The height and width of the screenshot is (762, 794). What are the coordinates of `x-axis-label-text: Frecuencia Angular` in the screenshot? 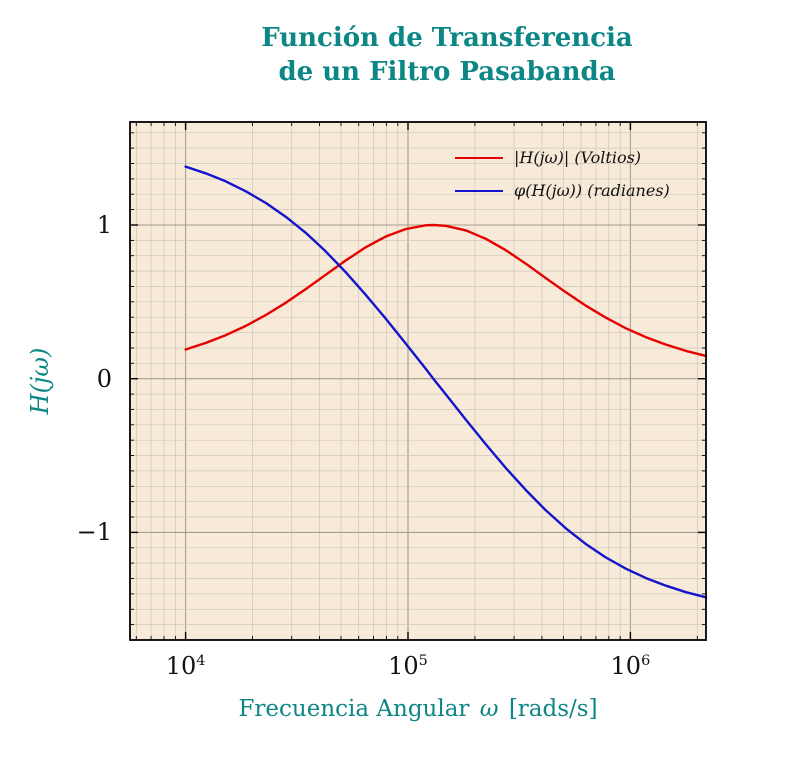 It's located at (354, 709).